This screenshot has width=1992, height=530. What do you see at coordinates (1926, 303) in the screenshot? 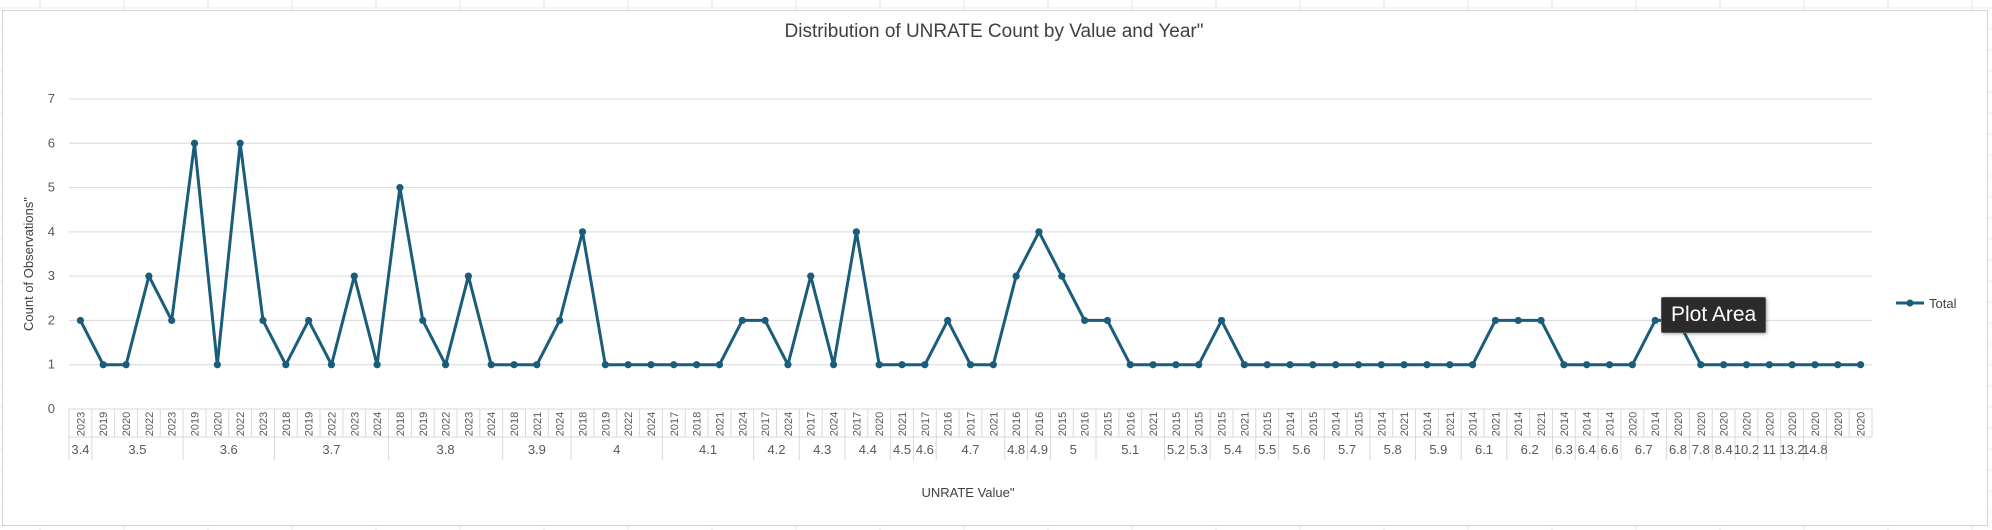
I see `legend: Total` at bounding box center [1926, 303].